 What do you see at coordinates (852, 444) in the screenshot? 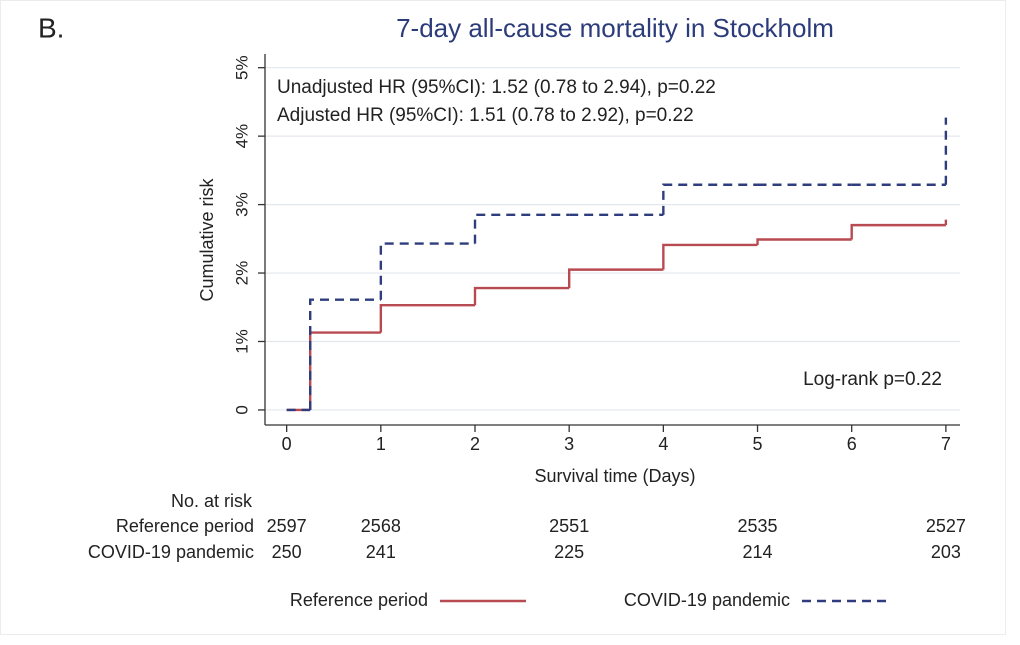
I see `x-tick-label: 6` at bounding box center [852, 444].